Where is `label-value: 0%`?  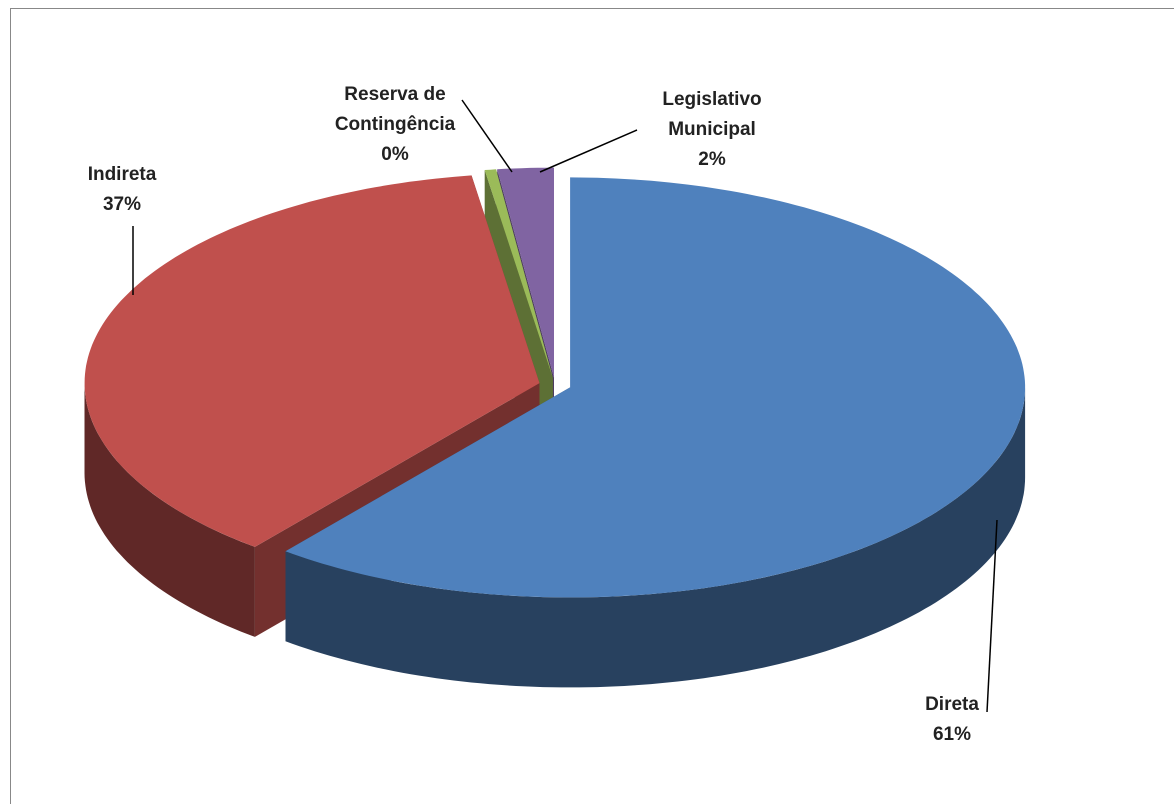 label-value: 0% is located at coordinates (395, 154).